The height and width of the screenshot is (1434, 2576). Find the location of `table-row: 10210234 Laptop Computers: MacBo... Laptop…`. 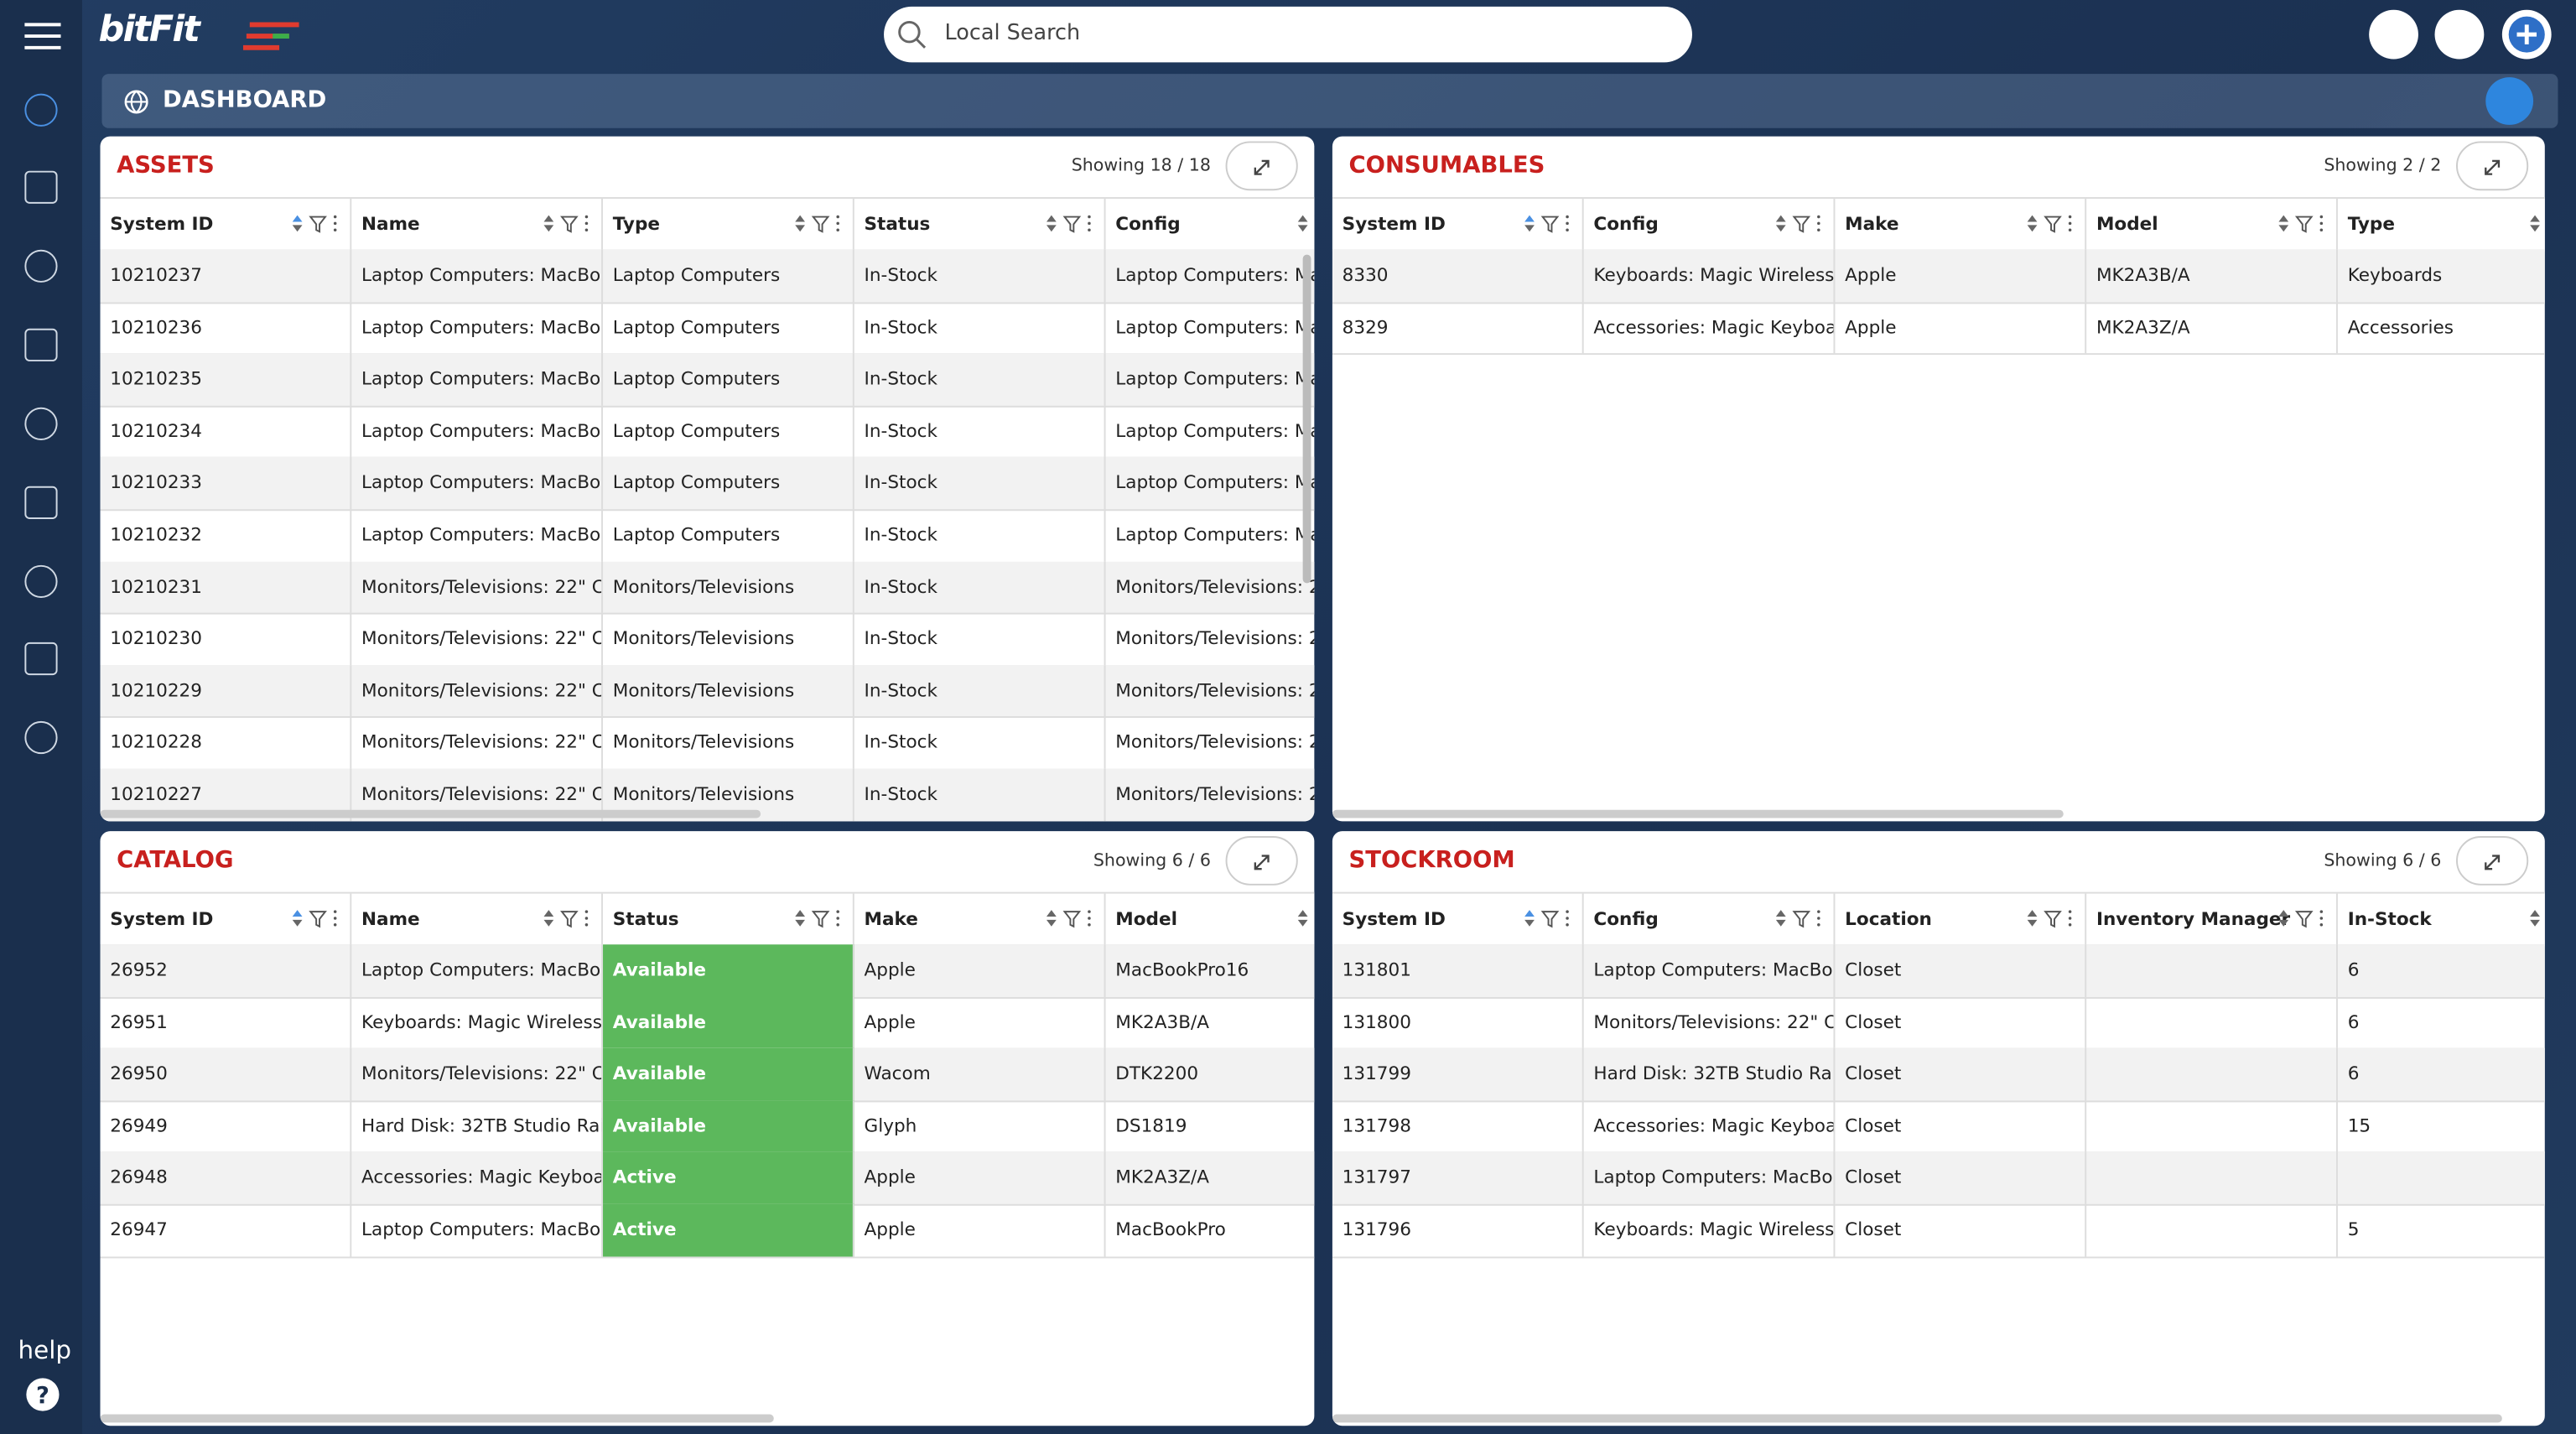

table-row: 10210234 Laptop Computers: MacBo... Laptop… is located at coordinates (707, 432).